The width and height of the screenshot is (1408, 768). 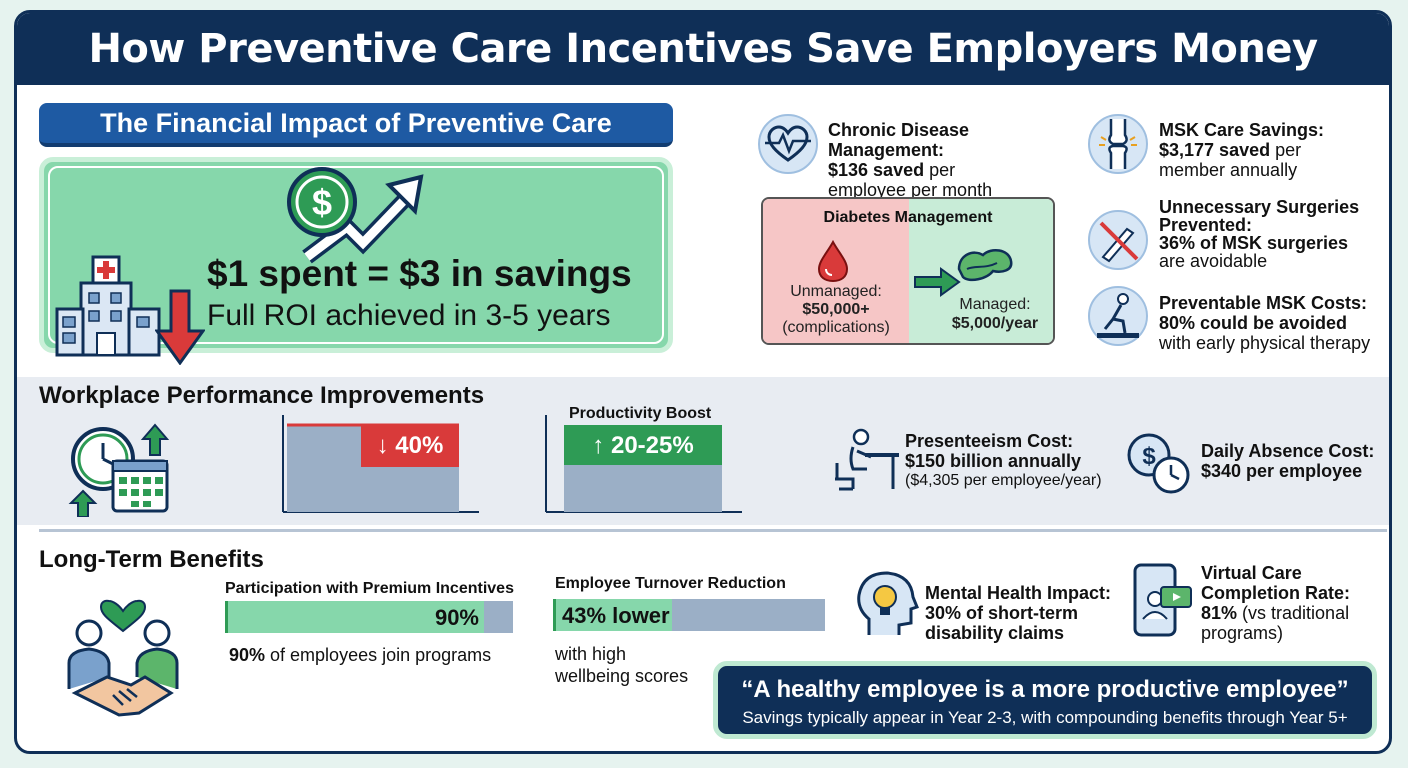 I want to click on managed-value: $5,000/year, so click(x=995, y=323).